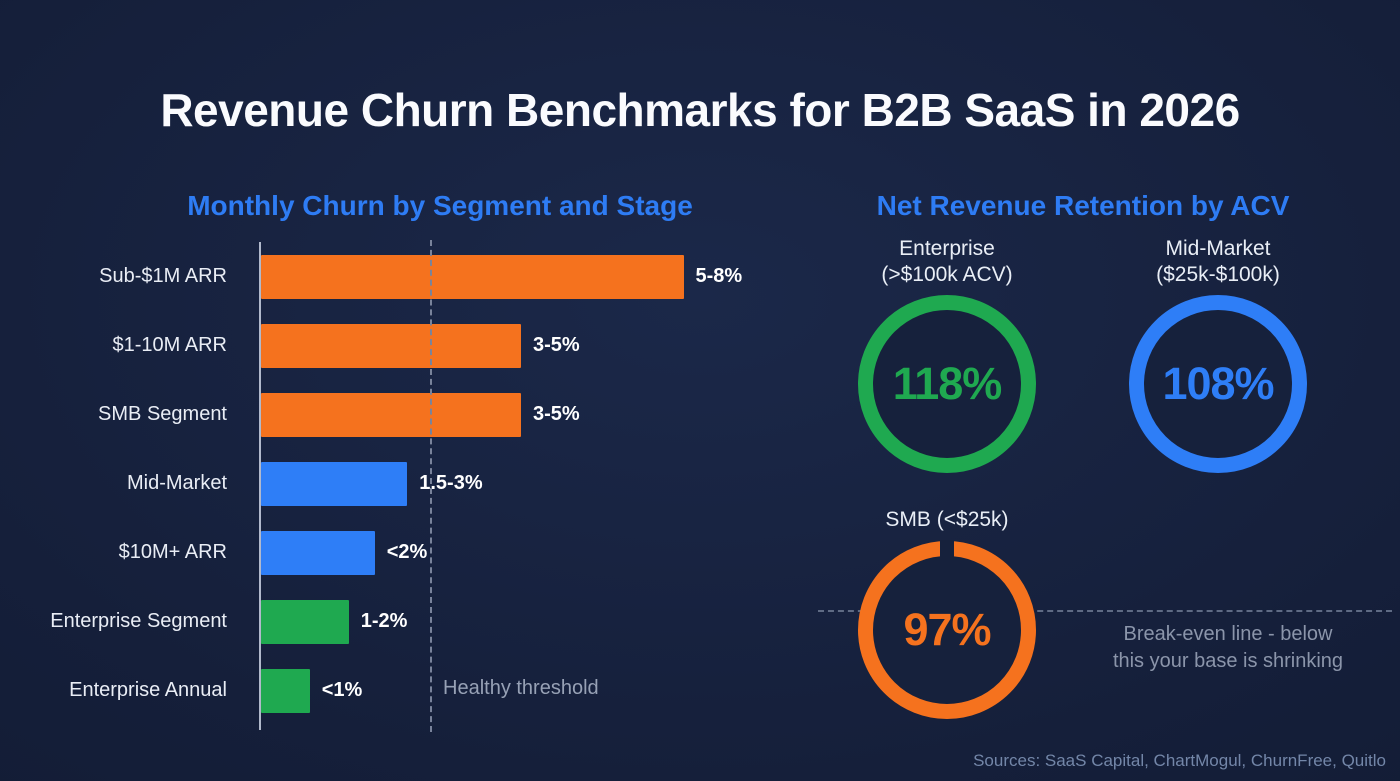  I want to click on bar-row: Enterprise Annual <1%, so click(395, 690).